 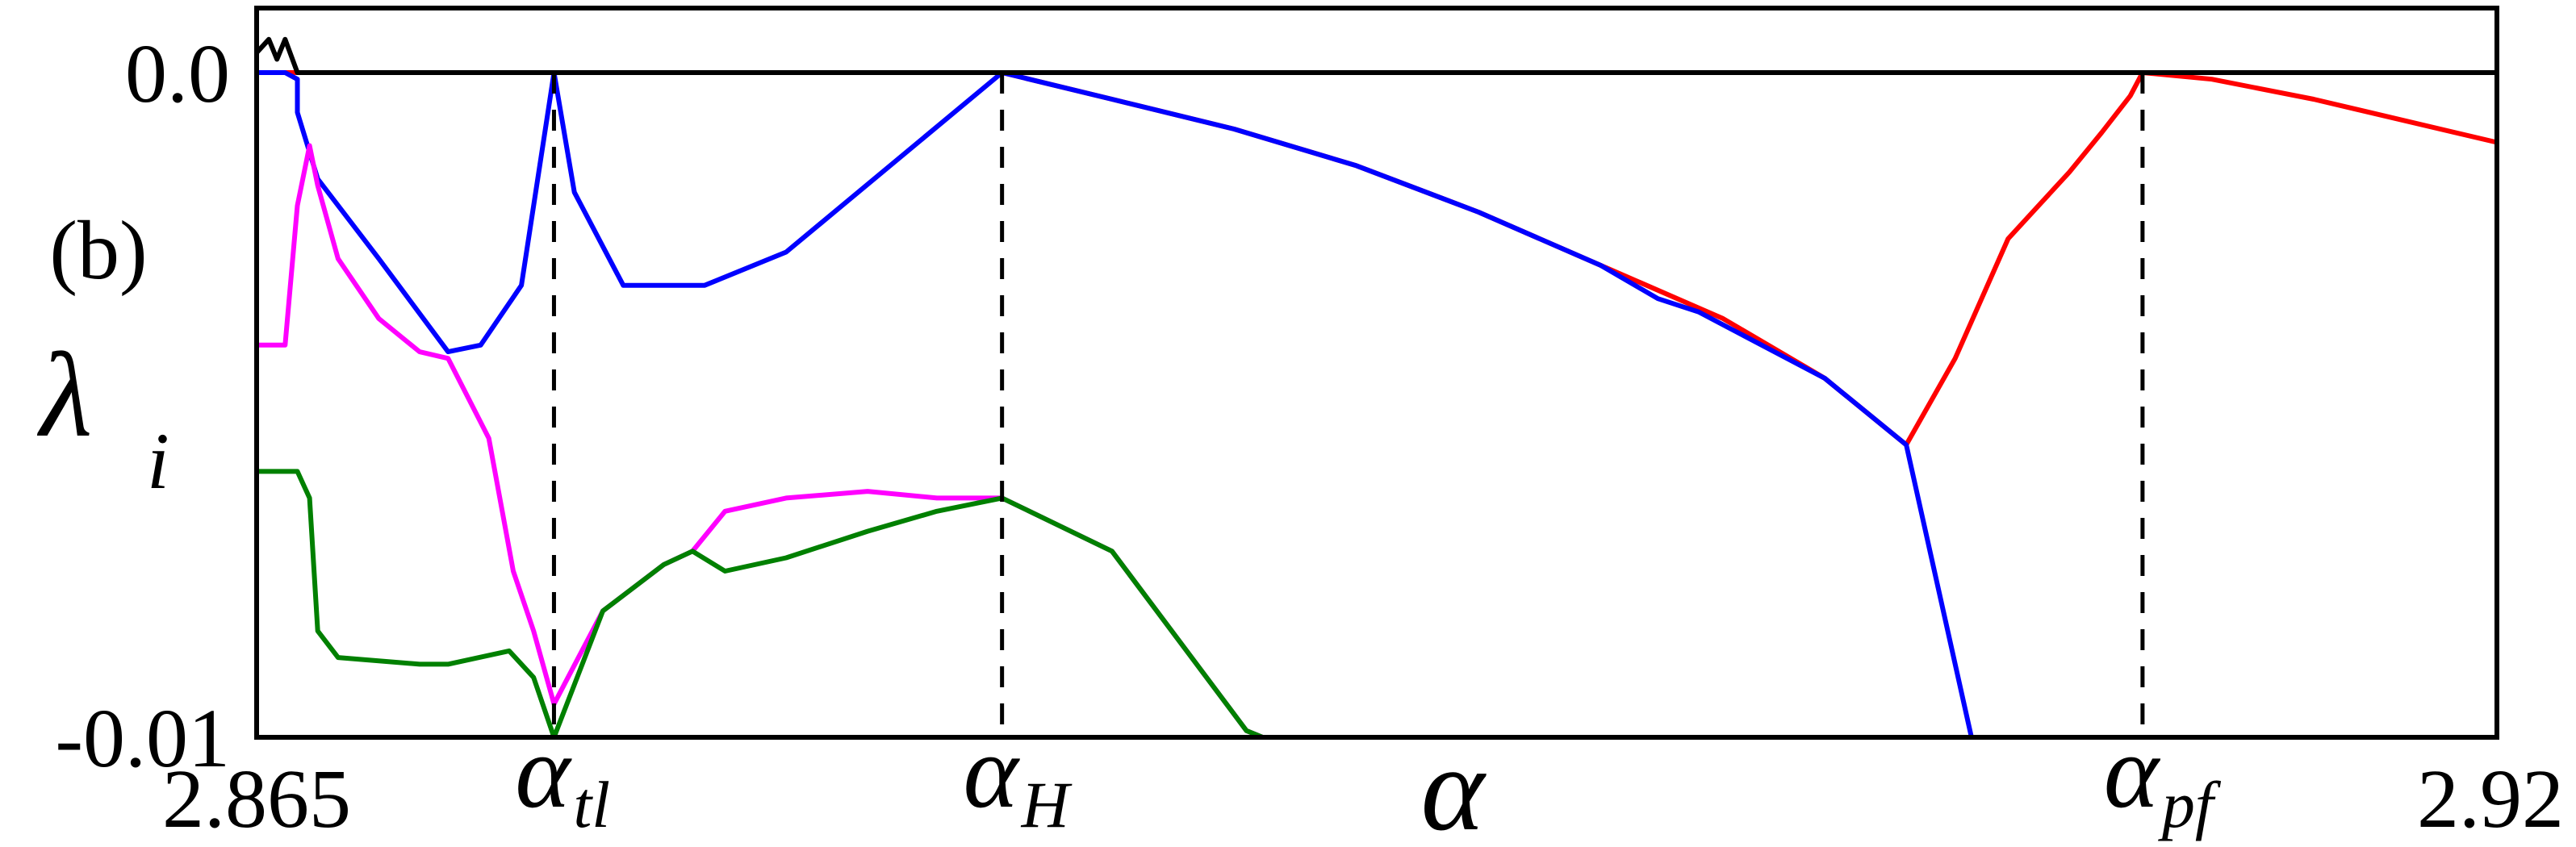 What do you see at coordinates (142, 738) in the screenshot?
I see `y-tick-label-bottom: -0.01` at bounding box center [142, 738].